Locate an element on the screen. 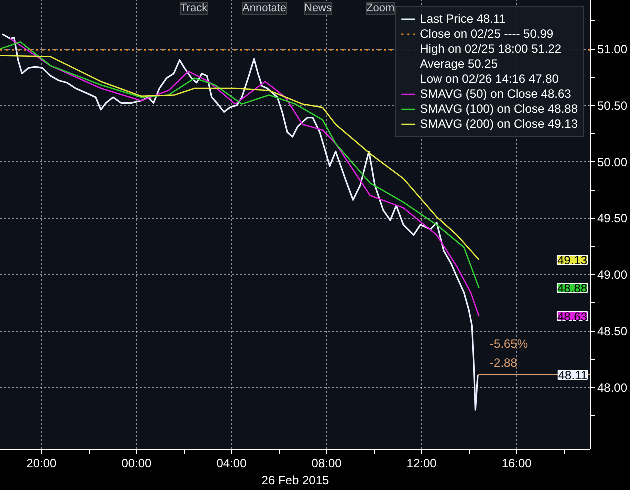 This screenshot has width=630, height=490. annotation: Annotate is located at coordinates (264, 8).